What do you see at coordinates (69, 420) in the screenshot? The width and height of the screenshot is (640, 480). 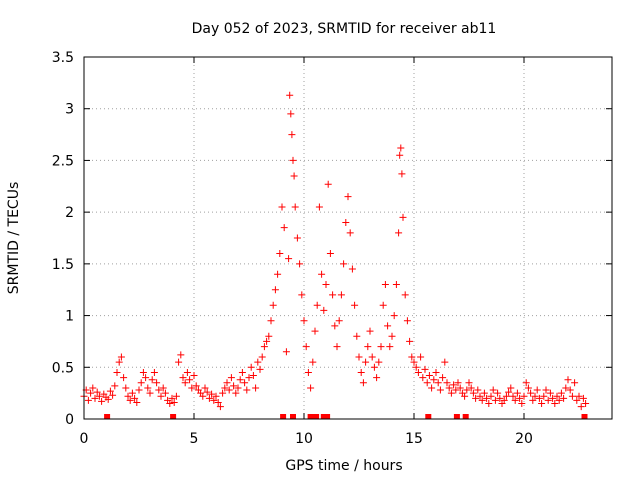 I see `y-tick-label: 0` at bounding box center [69, 420].